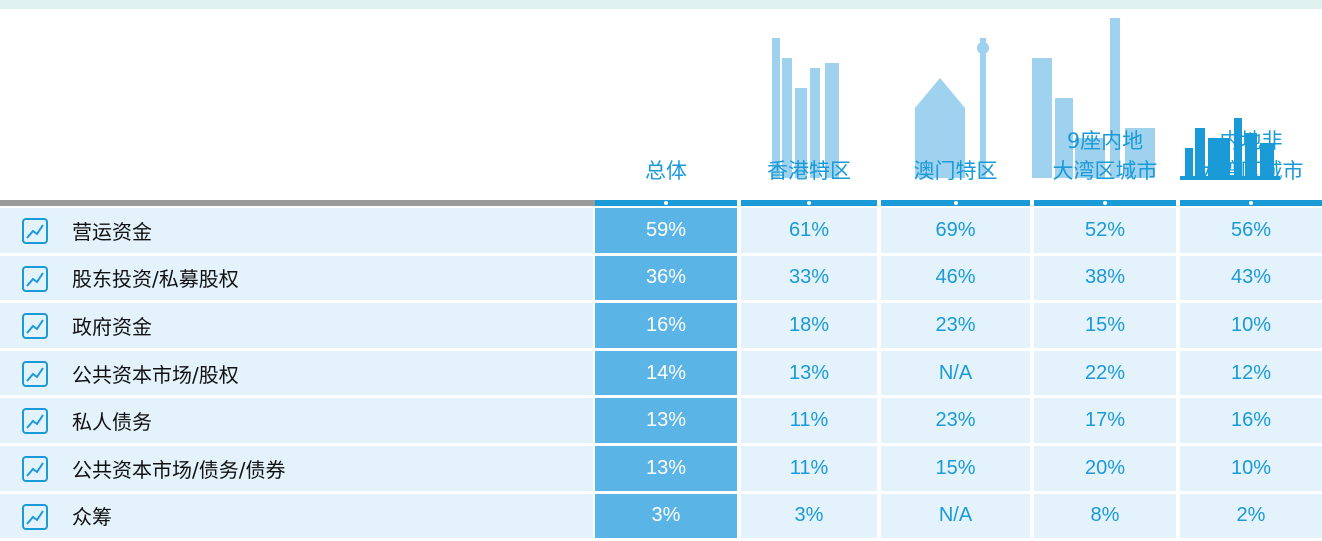 This screenshot has width=1322, height=541. What do you see at coordinates (296, 420) in the screenshot?
I see `row-label: 私人债务` at bounding box center [296, 420].